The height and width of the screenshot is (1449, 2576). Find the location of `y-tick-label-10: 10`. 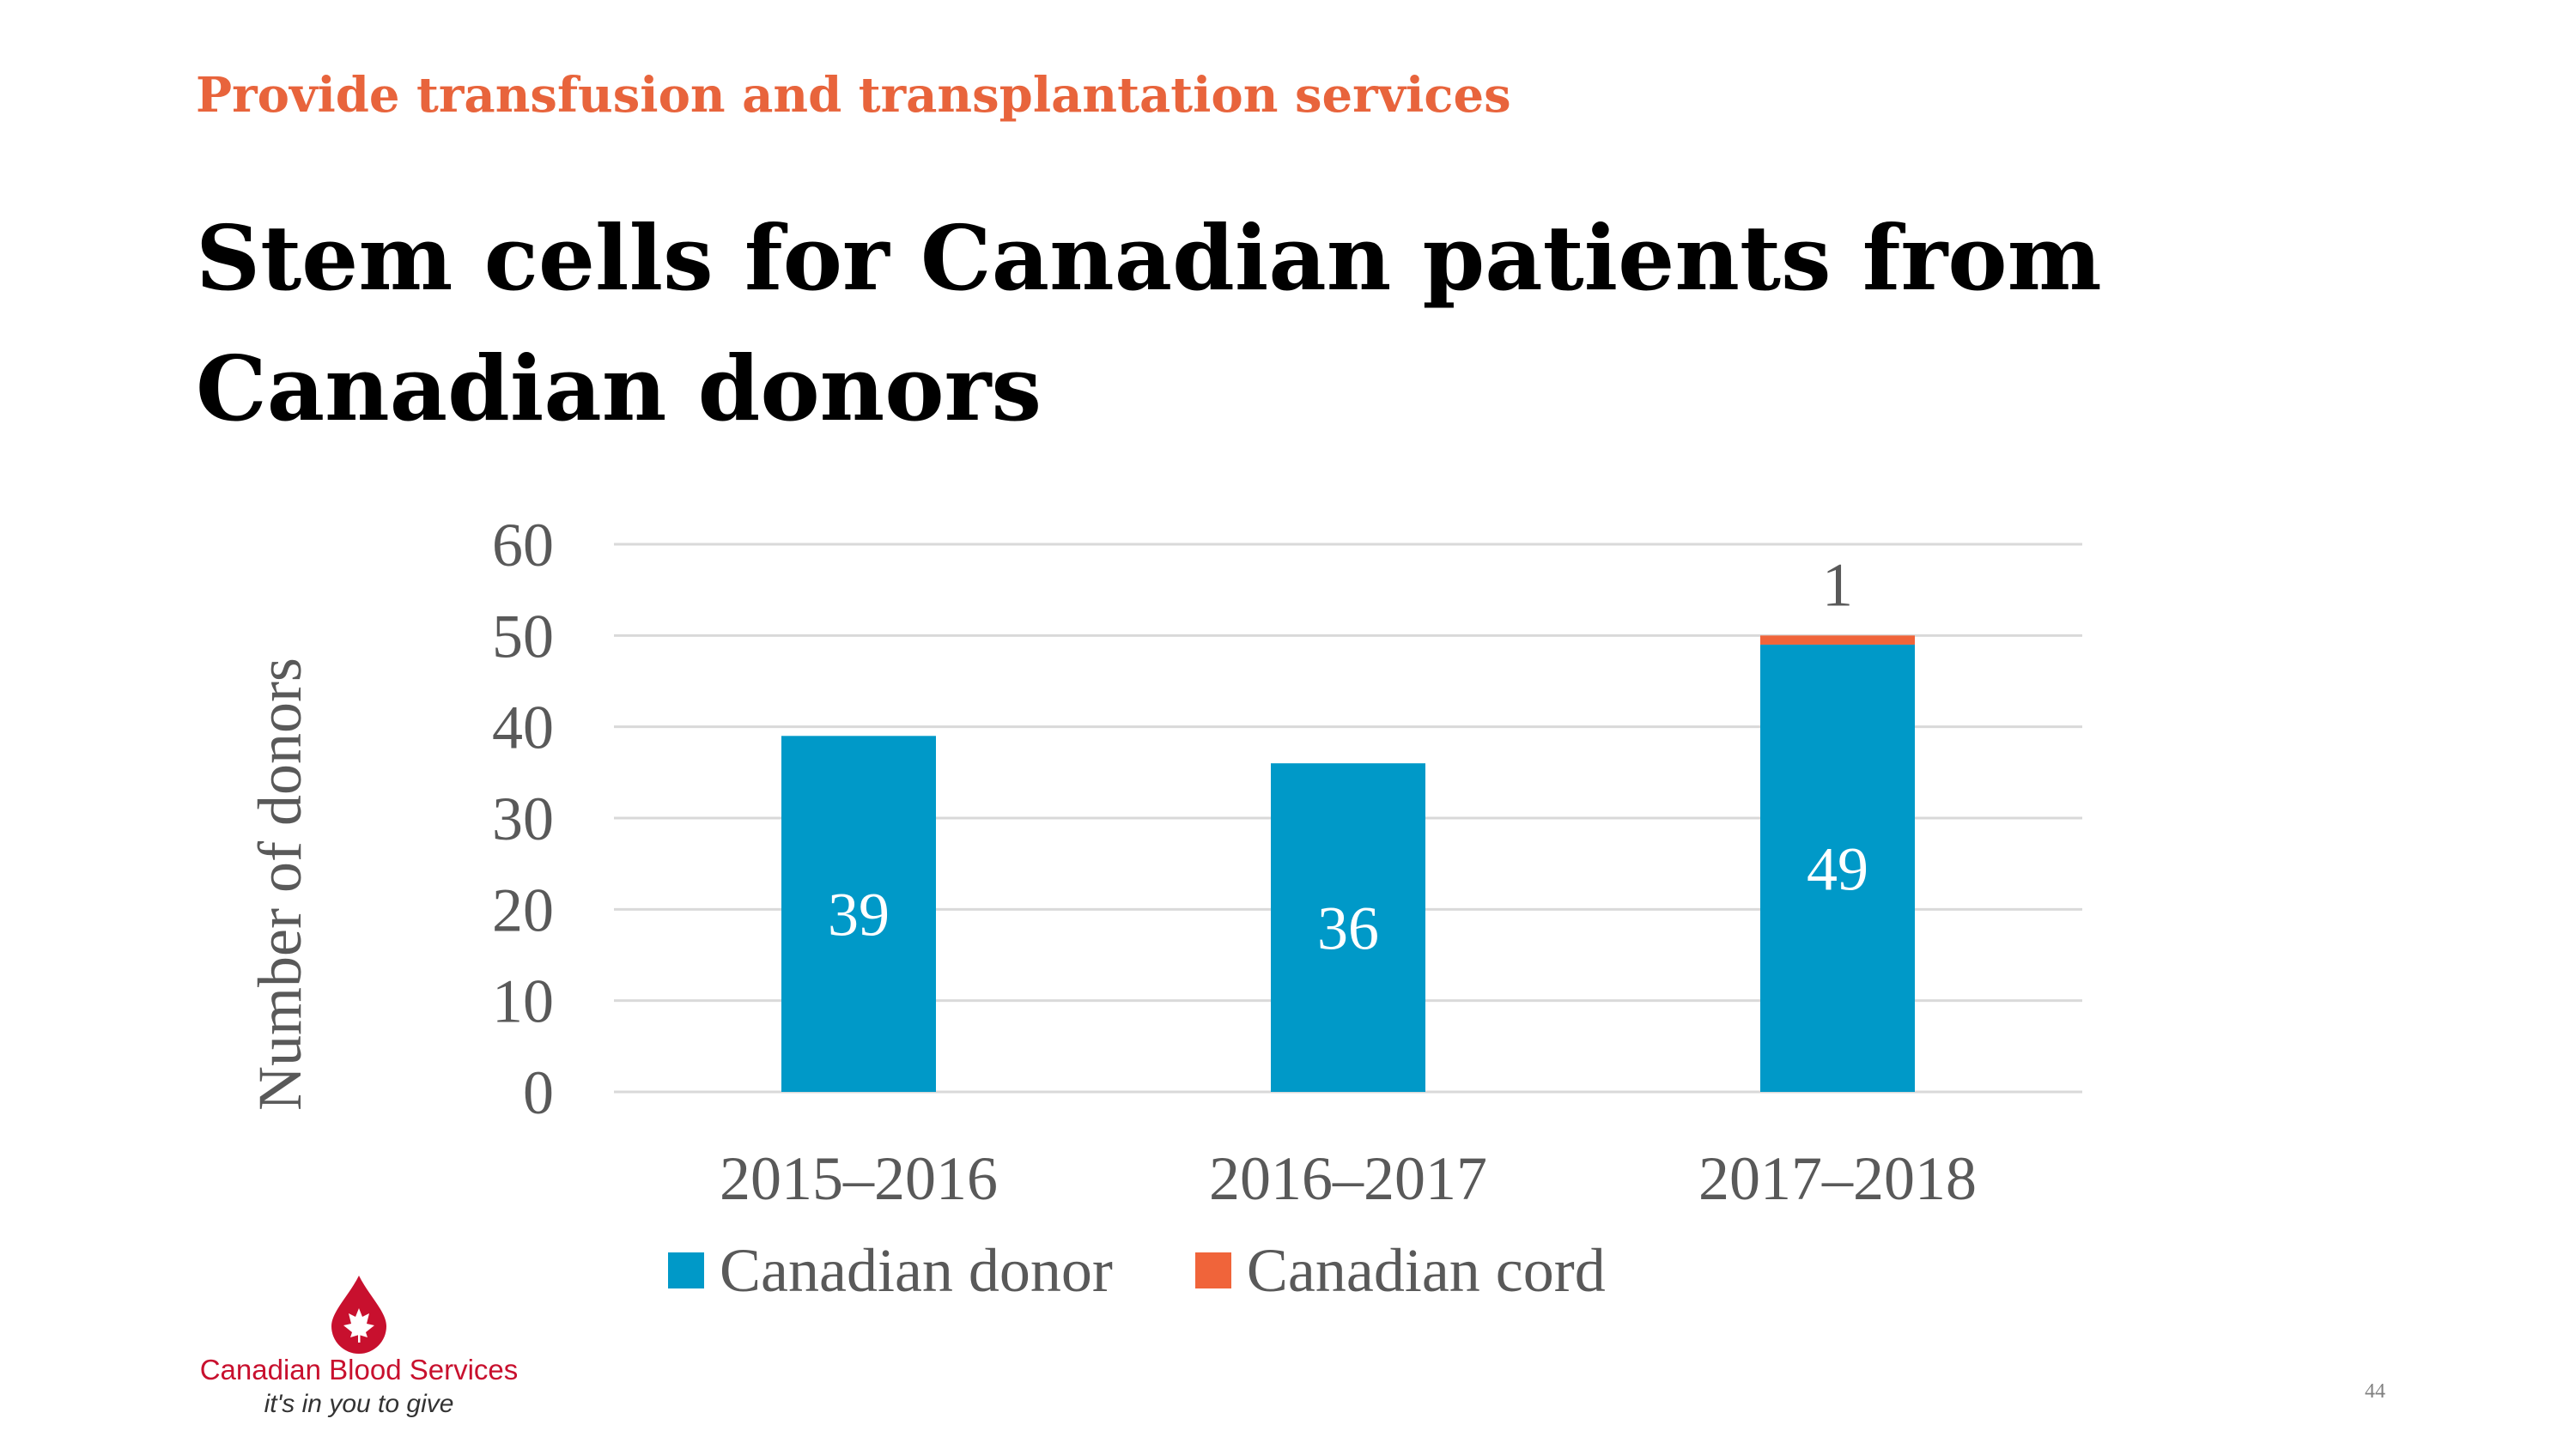

y-tick-label-10: 10 is located at coordinates (523, 1001).